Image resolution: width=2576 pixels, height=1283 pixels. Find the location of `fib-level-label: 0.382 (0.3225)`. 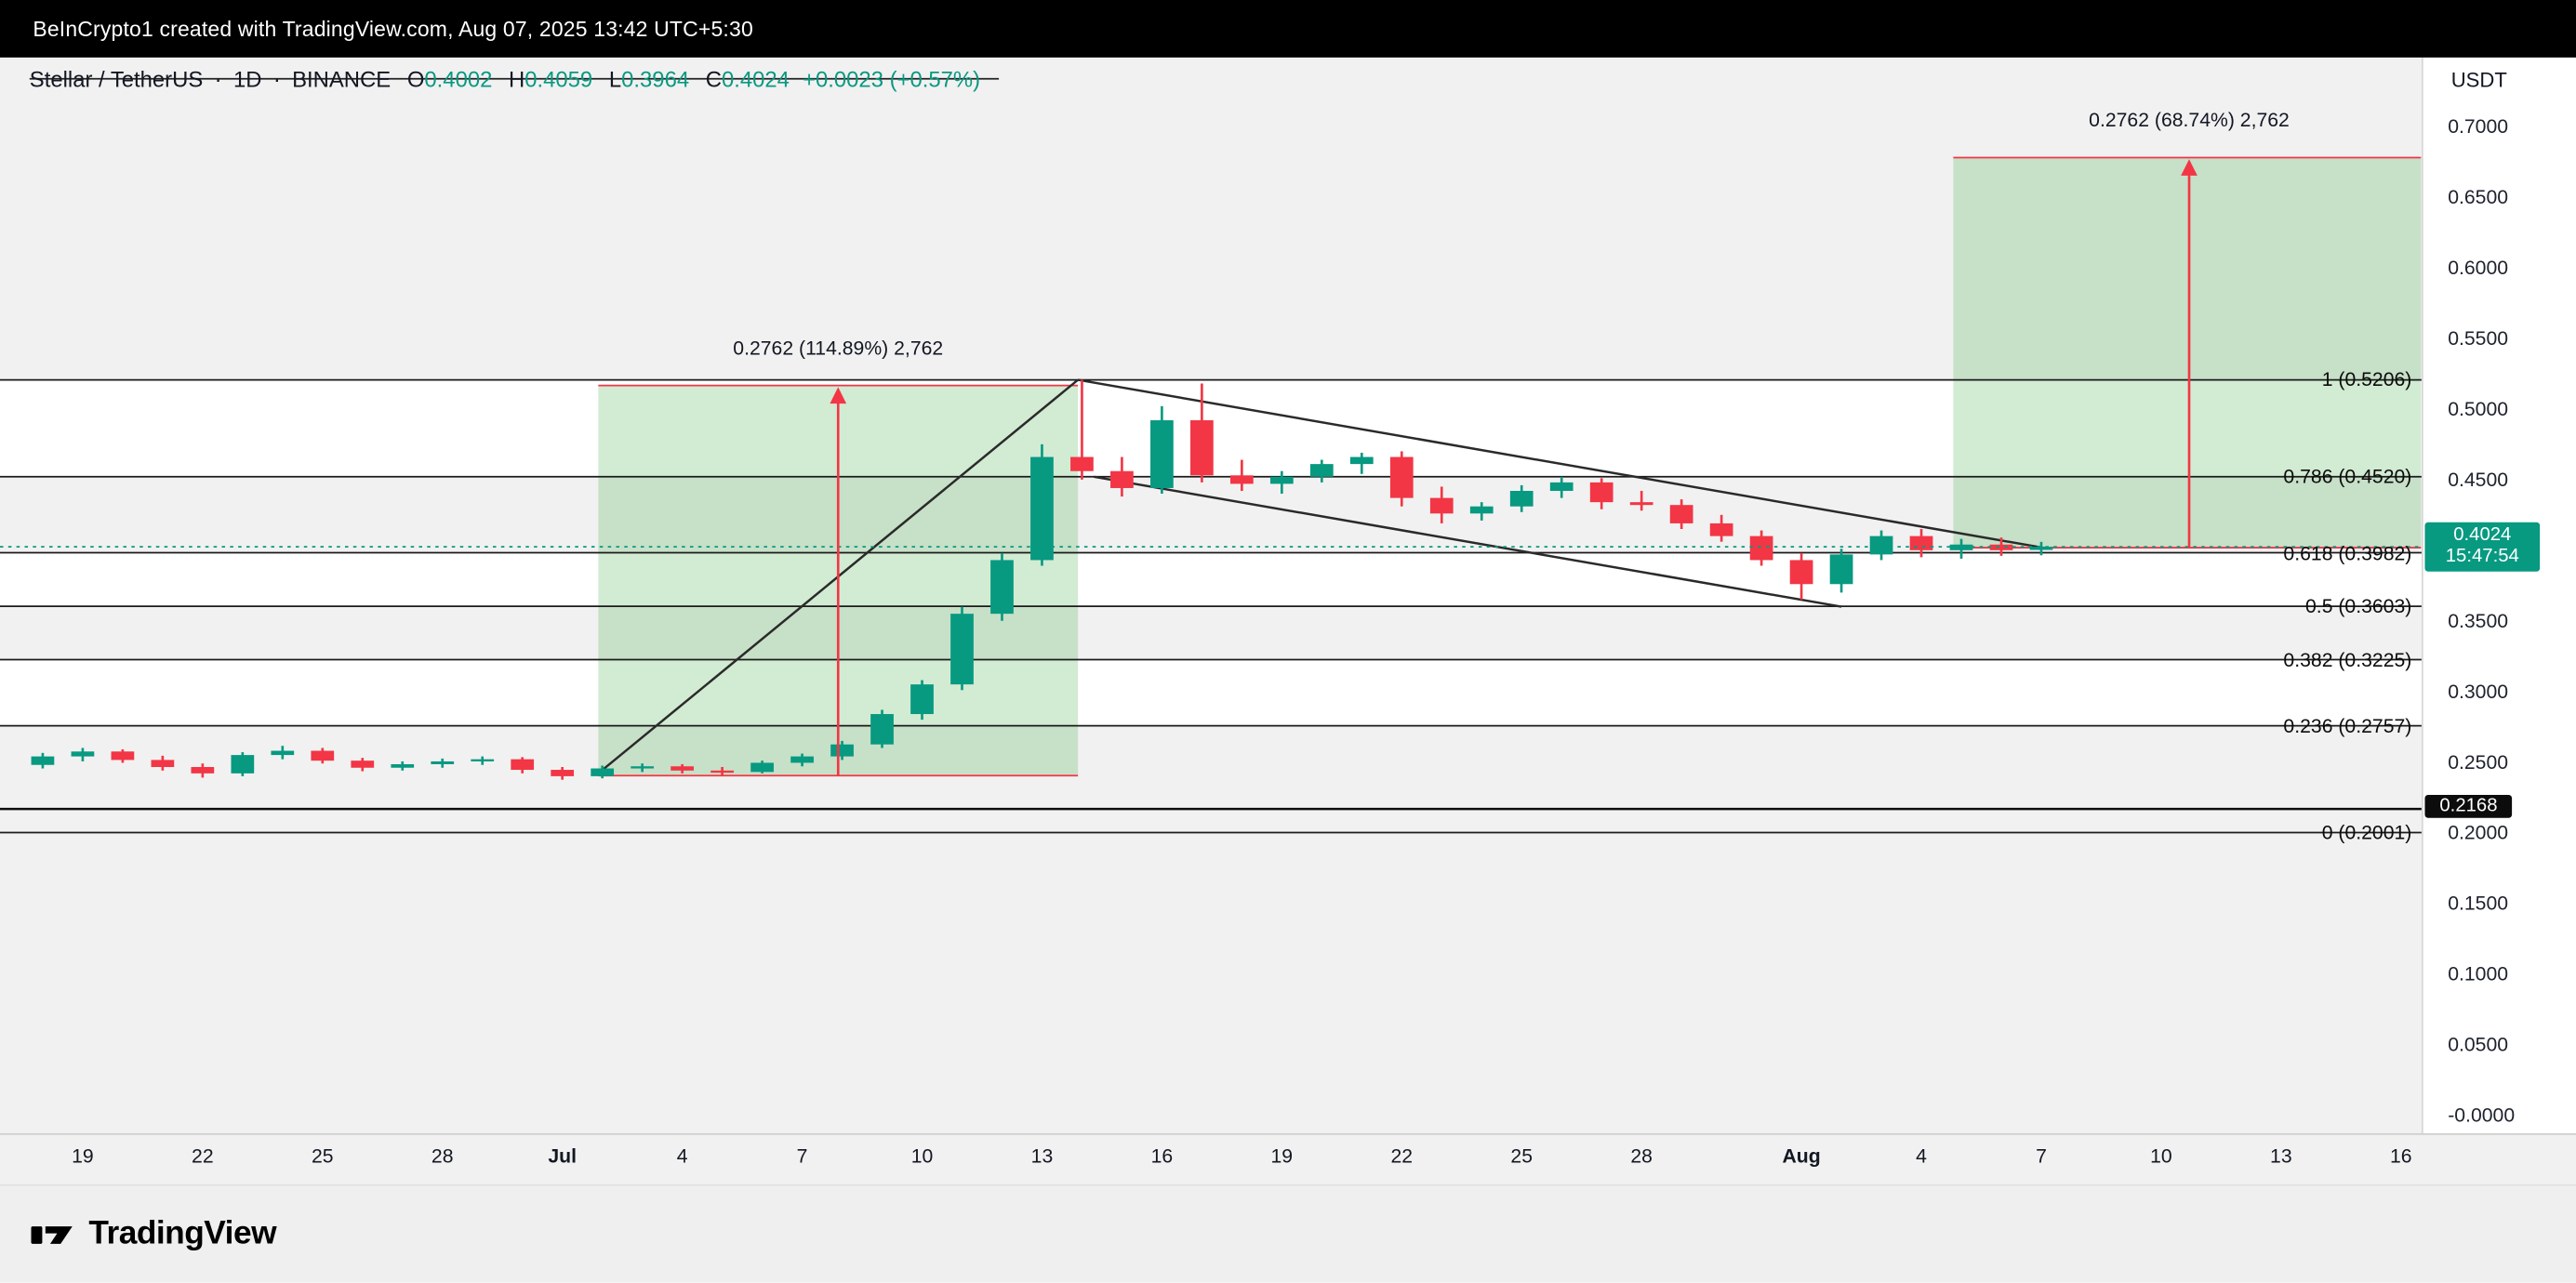

fib-level-label: 0.382 (0.3225) is located at coordinates (2347, 659).